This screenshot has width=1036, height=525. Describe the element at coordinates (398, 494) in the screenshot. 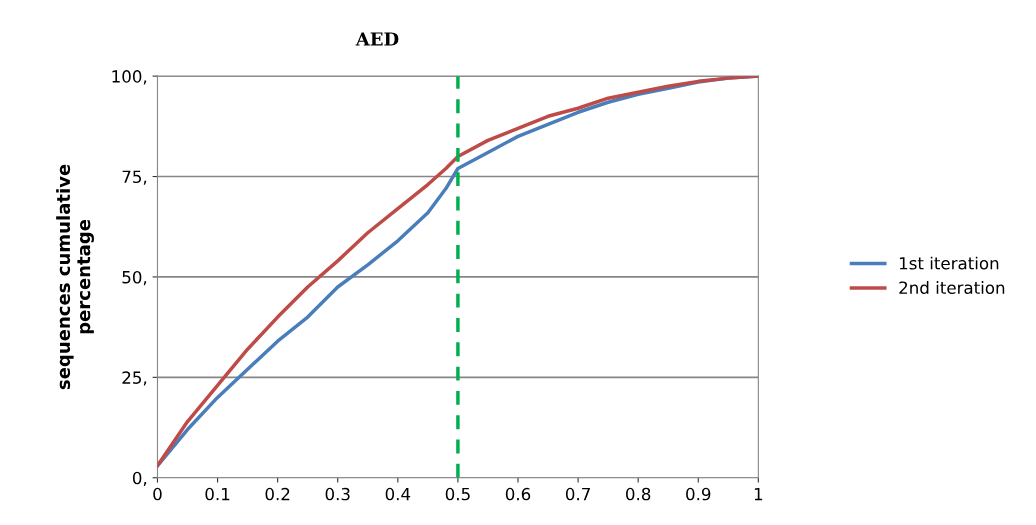

I see `x-tick-label: 0.4` at that location.